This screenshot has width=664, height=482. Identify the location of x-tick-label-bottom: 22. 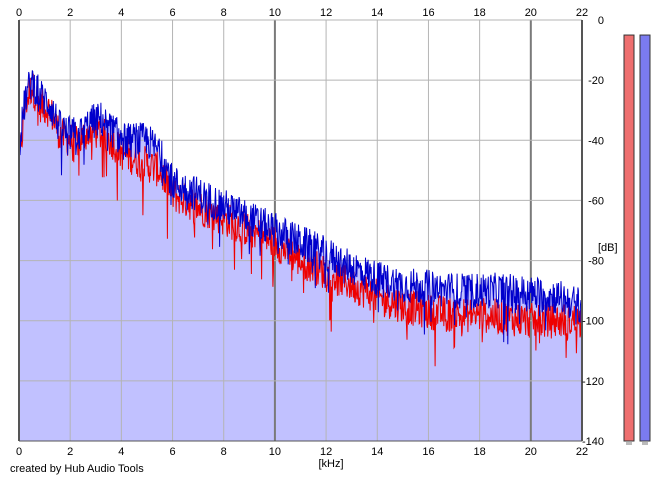
(582, 452).